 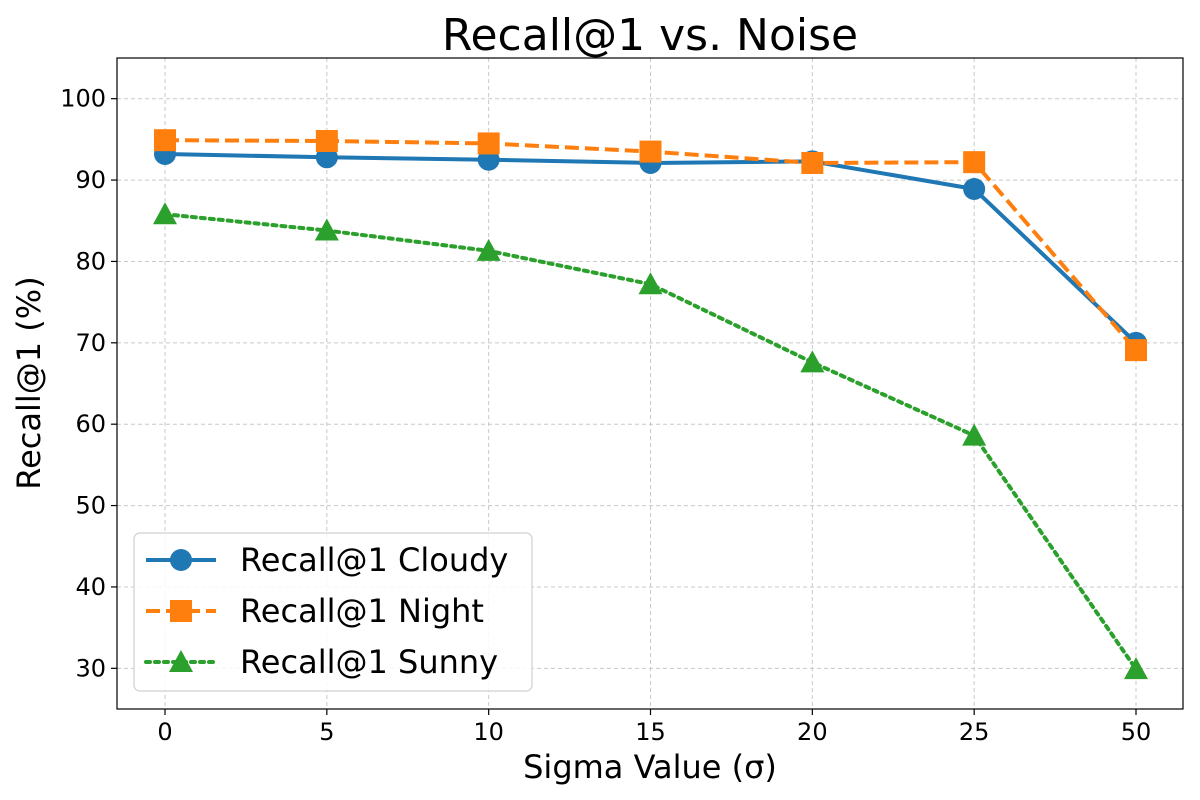 I want to click on y-tick-label: 30, so click(x=90, y=668).